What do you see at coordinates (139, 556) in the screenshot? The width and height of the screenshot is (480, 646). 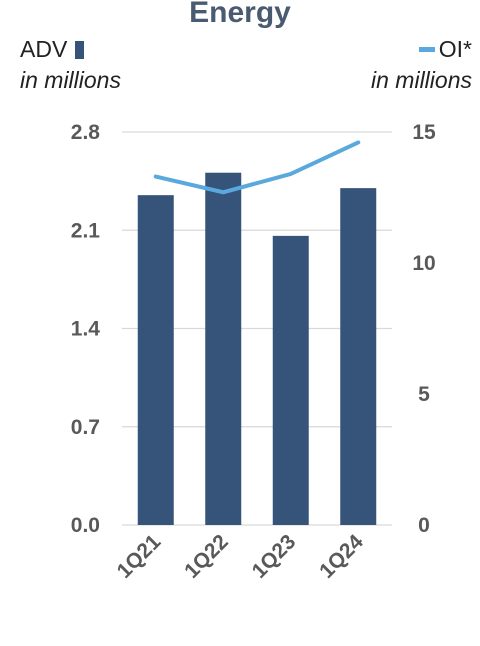 I see `x-tick-label: 1Q21` at bounding box center [139, 556].